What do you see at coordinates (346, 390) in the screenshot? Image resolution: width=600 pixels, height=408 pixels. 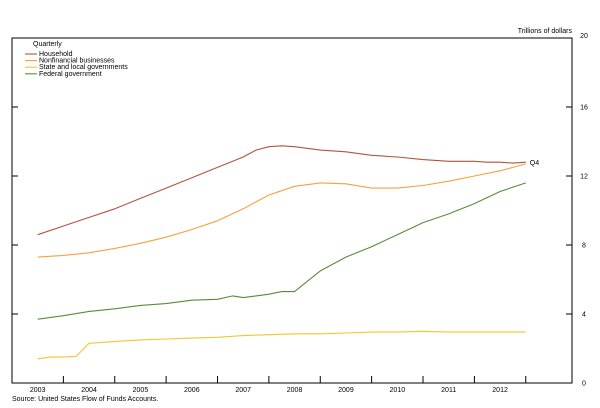 I see `x-tick-label: 2009` at bounding box center [346, 390].